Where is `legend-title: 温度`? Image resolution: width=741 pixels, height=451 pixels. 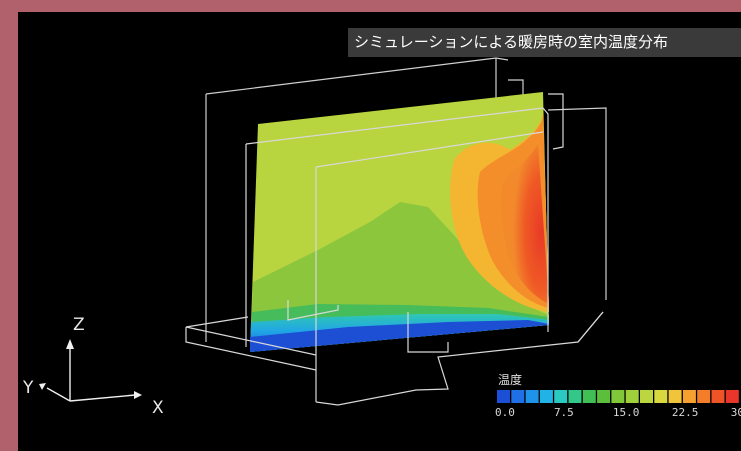
legend-title: 温度 is located at coordinates (510, 379).